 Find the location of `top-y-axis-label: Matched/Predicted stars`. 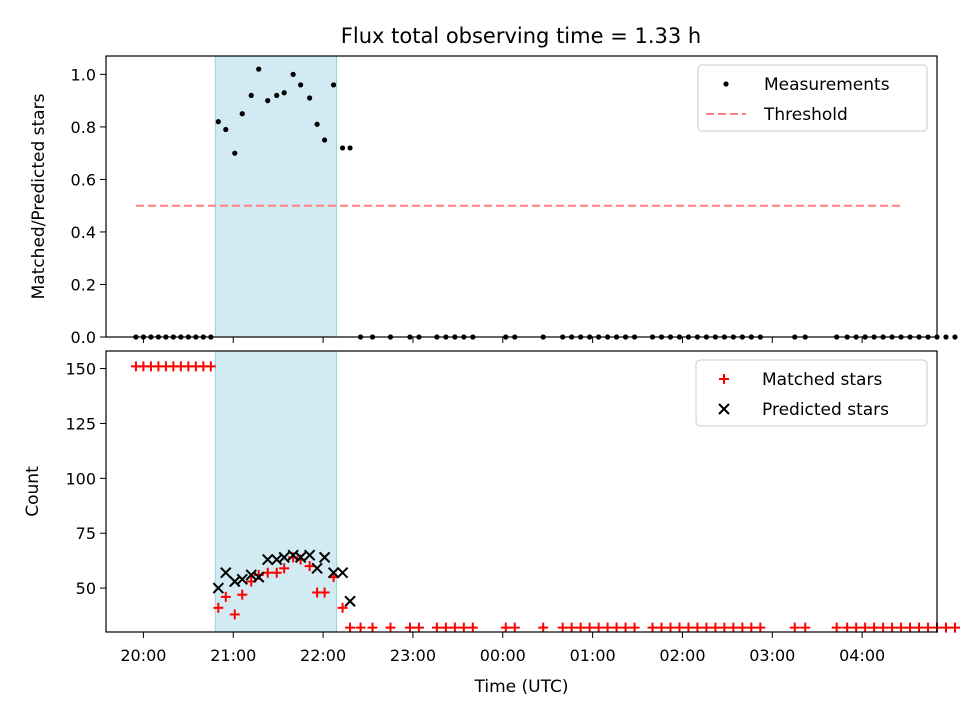

top-y-axis-label: Matched/Predicted stars is located at coordinates (39, 196).